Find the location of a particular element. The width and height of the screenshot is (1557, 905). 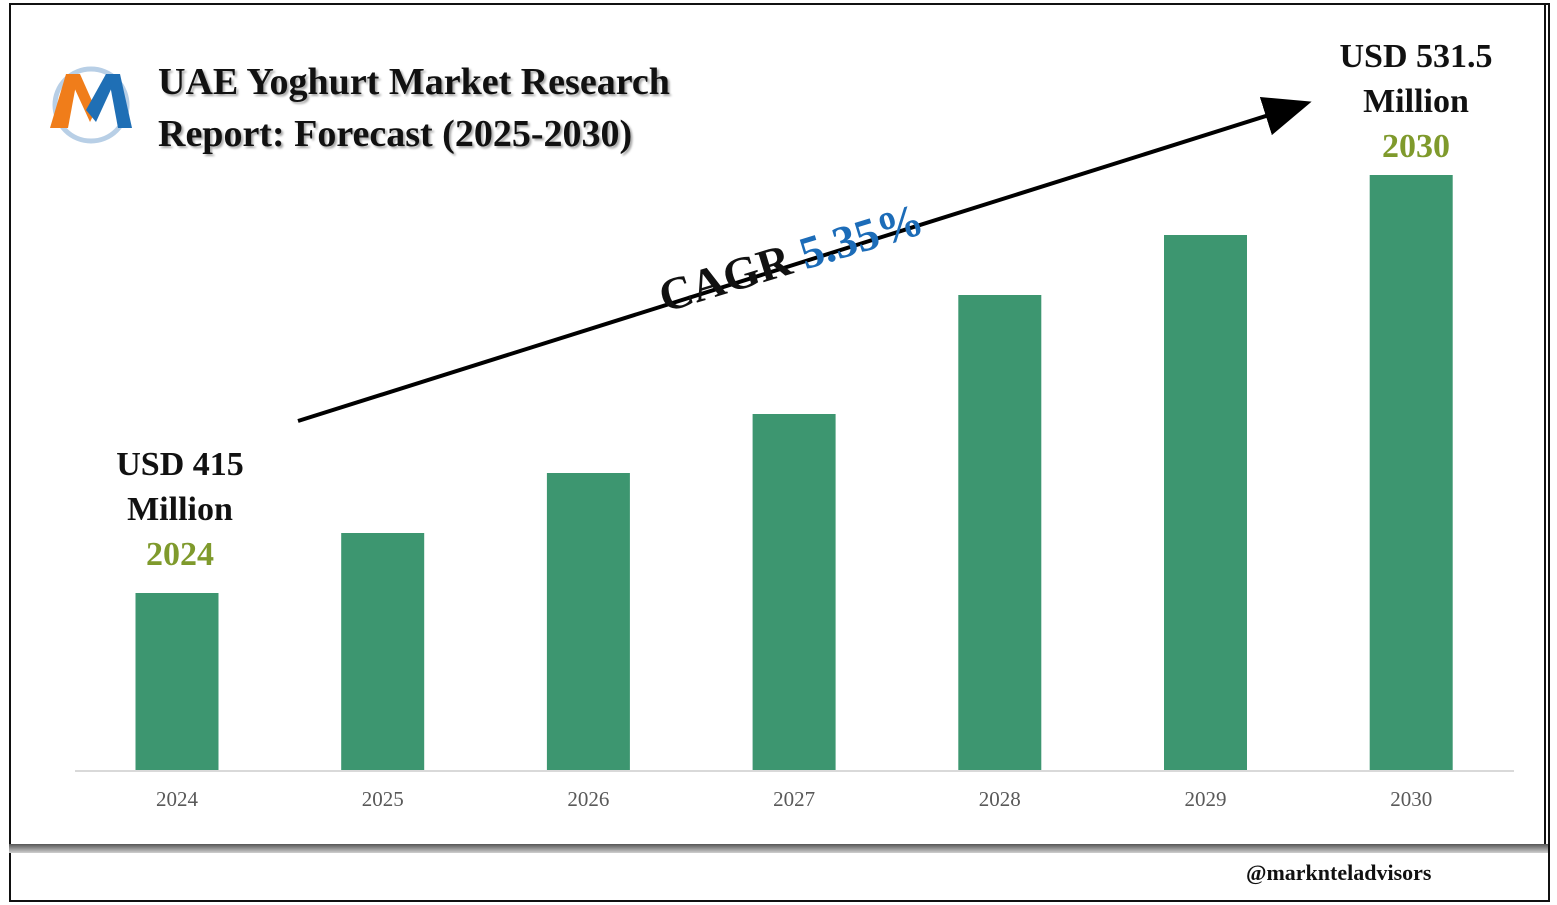

x-tick-label-2027: 2027 is located at coordinates (794, 799).